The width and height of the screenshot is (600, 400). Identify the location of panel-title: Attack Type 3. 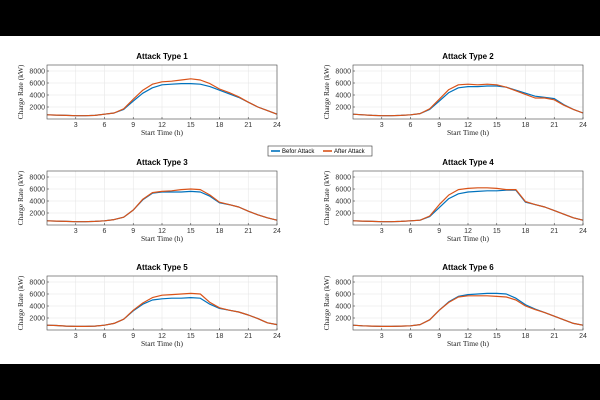
(162, 162).